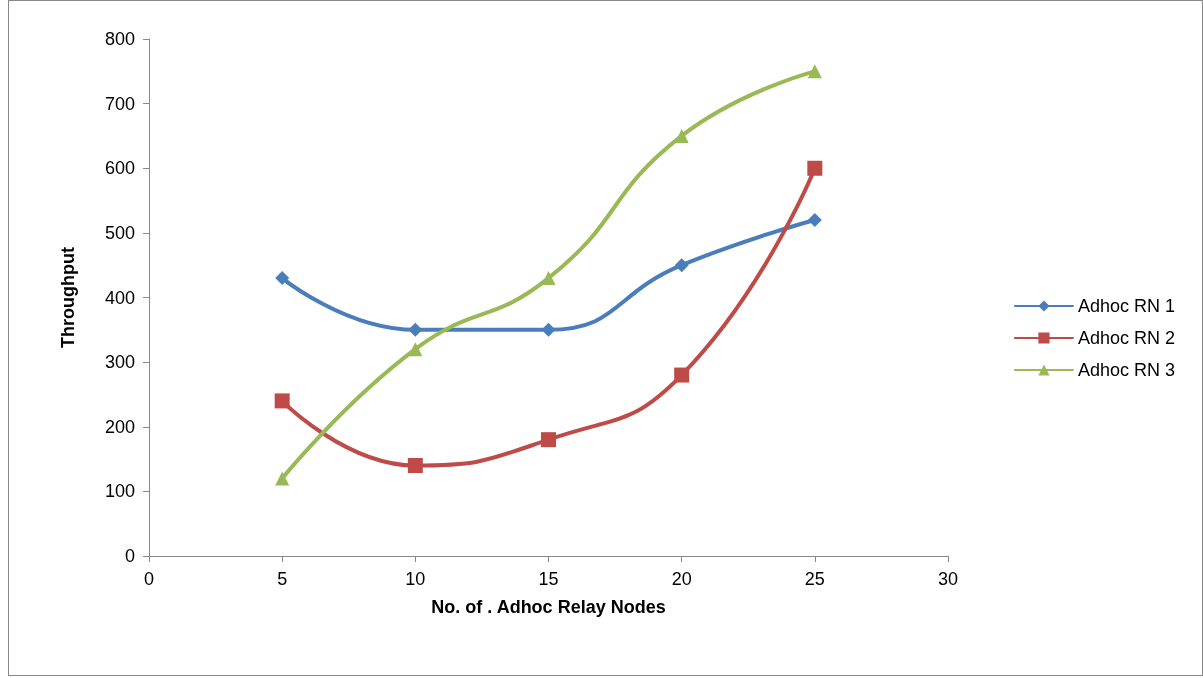  I want to click on y-tick-label: 400, so click(119, 297).